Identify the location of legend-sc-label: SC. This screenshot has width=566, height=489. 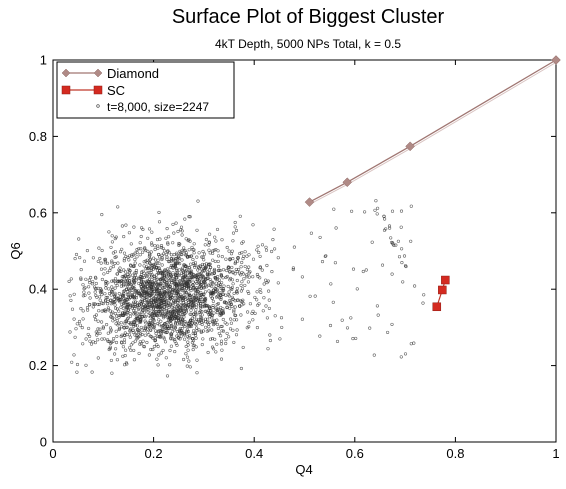
(116, 90).